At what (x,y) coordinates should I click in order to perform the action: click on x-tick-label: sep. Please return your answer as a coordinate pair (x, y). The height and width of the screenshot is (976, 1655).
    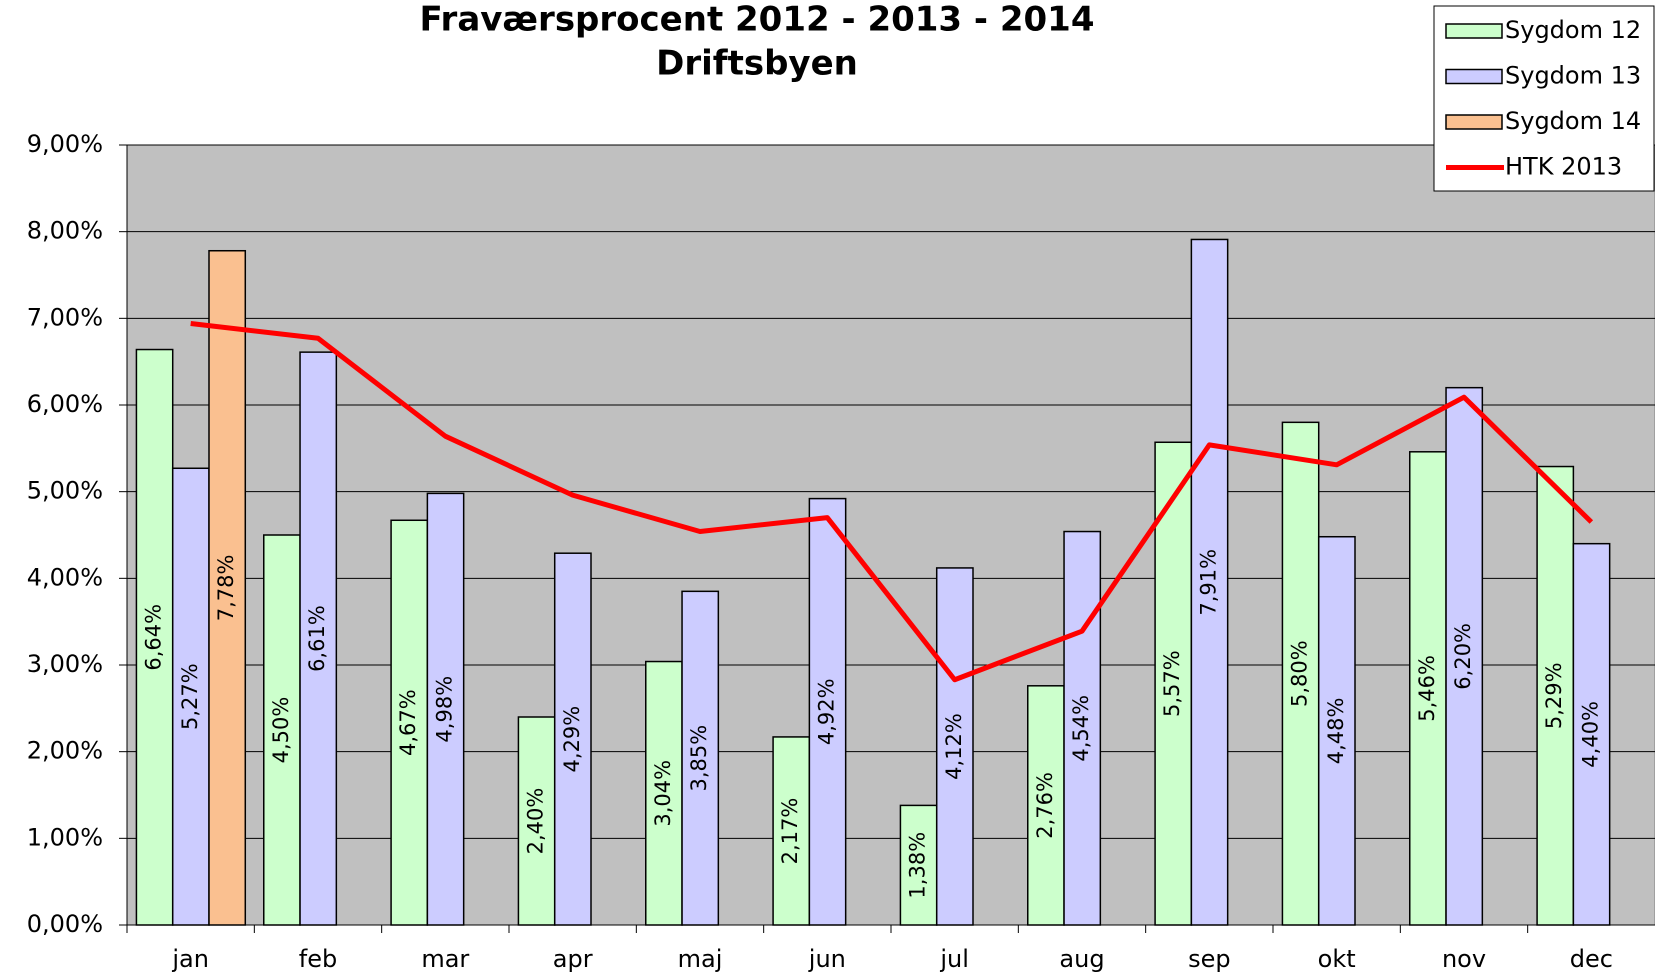
    Looking at the image, I should click on (1209, 959).